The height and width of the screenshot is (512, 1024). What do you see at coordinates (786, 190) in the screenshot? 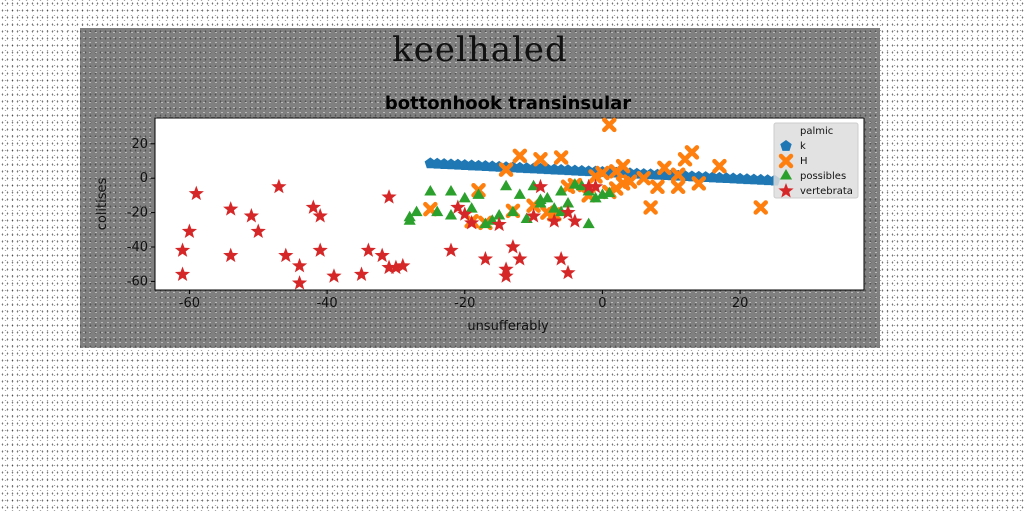
I see `legend-marker-star` at bounding box center [786, 190].